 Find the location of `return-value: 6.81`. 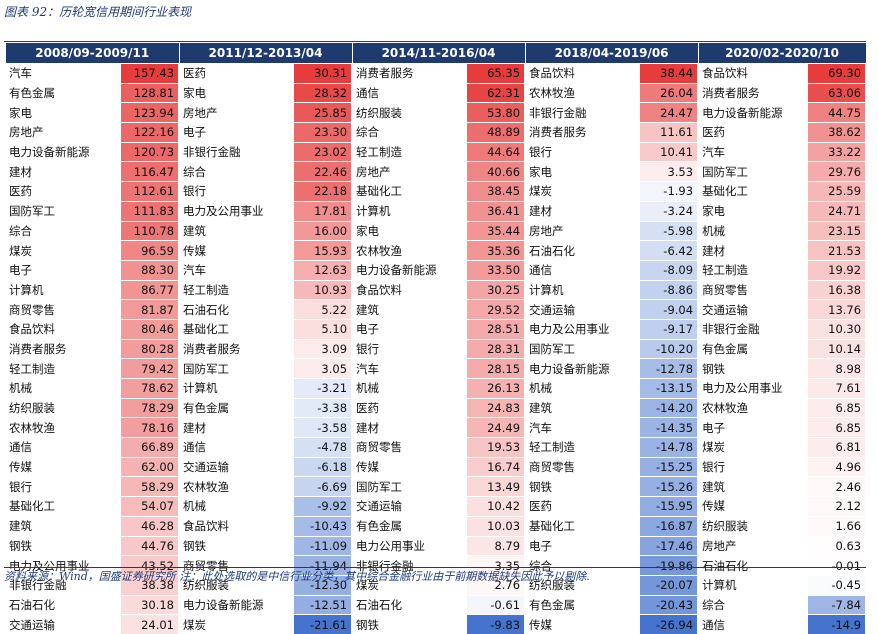

return-value: 6.81 is located at coordinates (838, 447).